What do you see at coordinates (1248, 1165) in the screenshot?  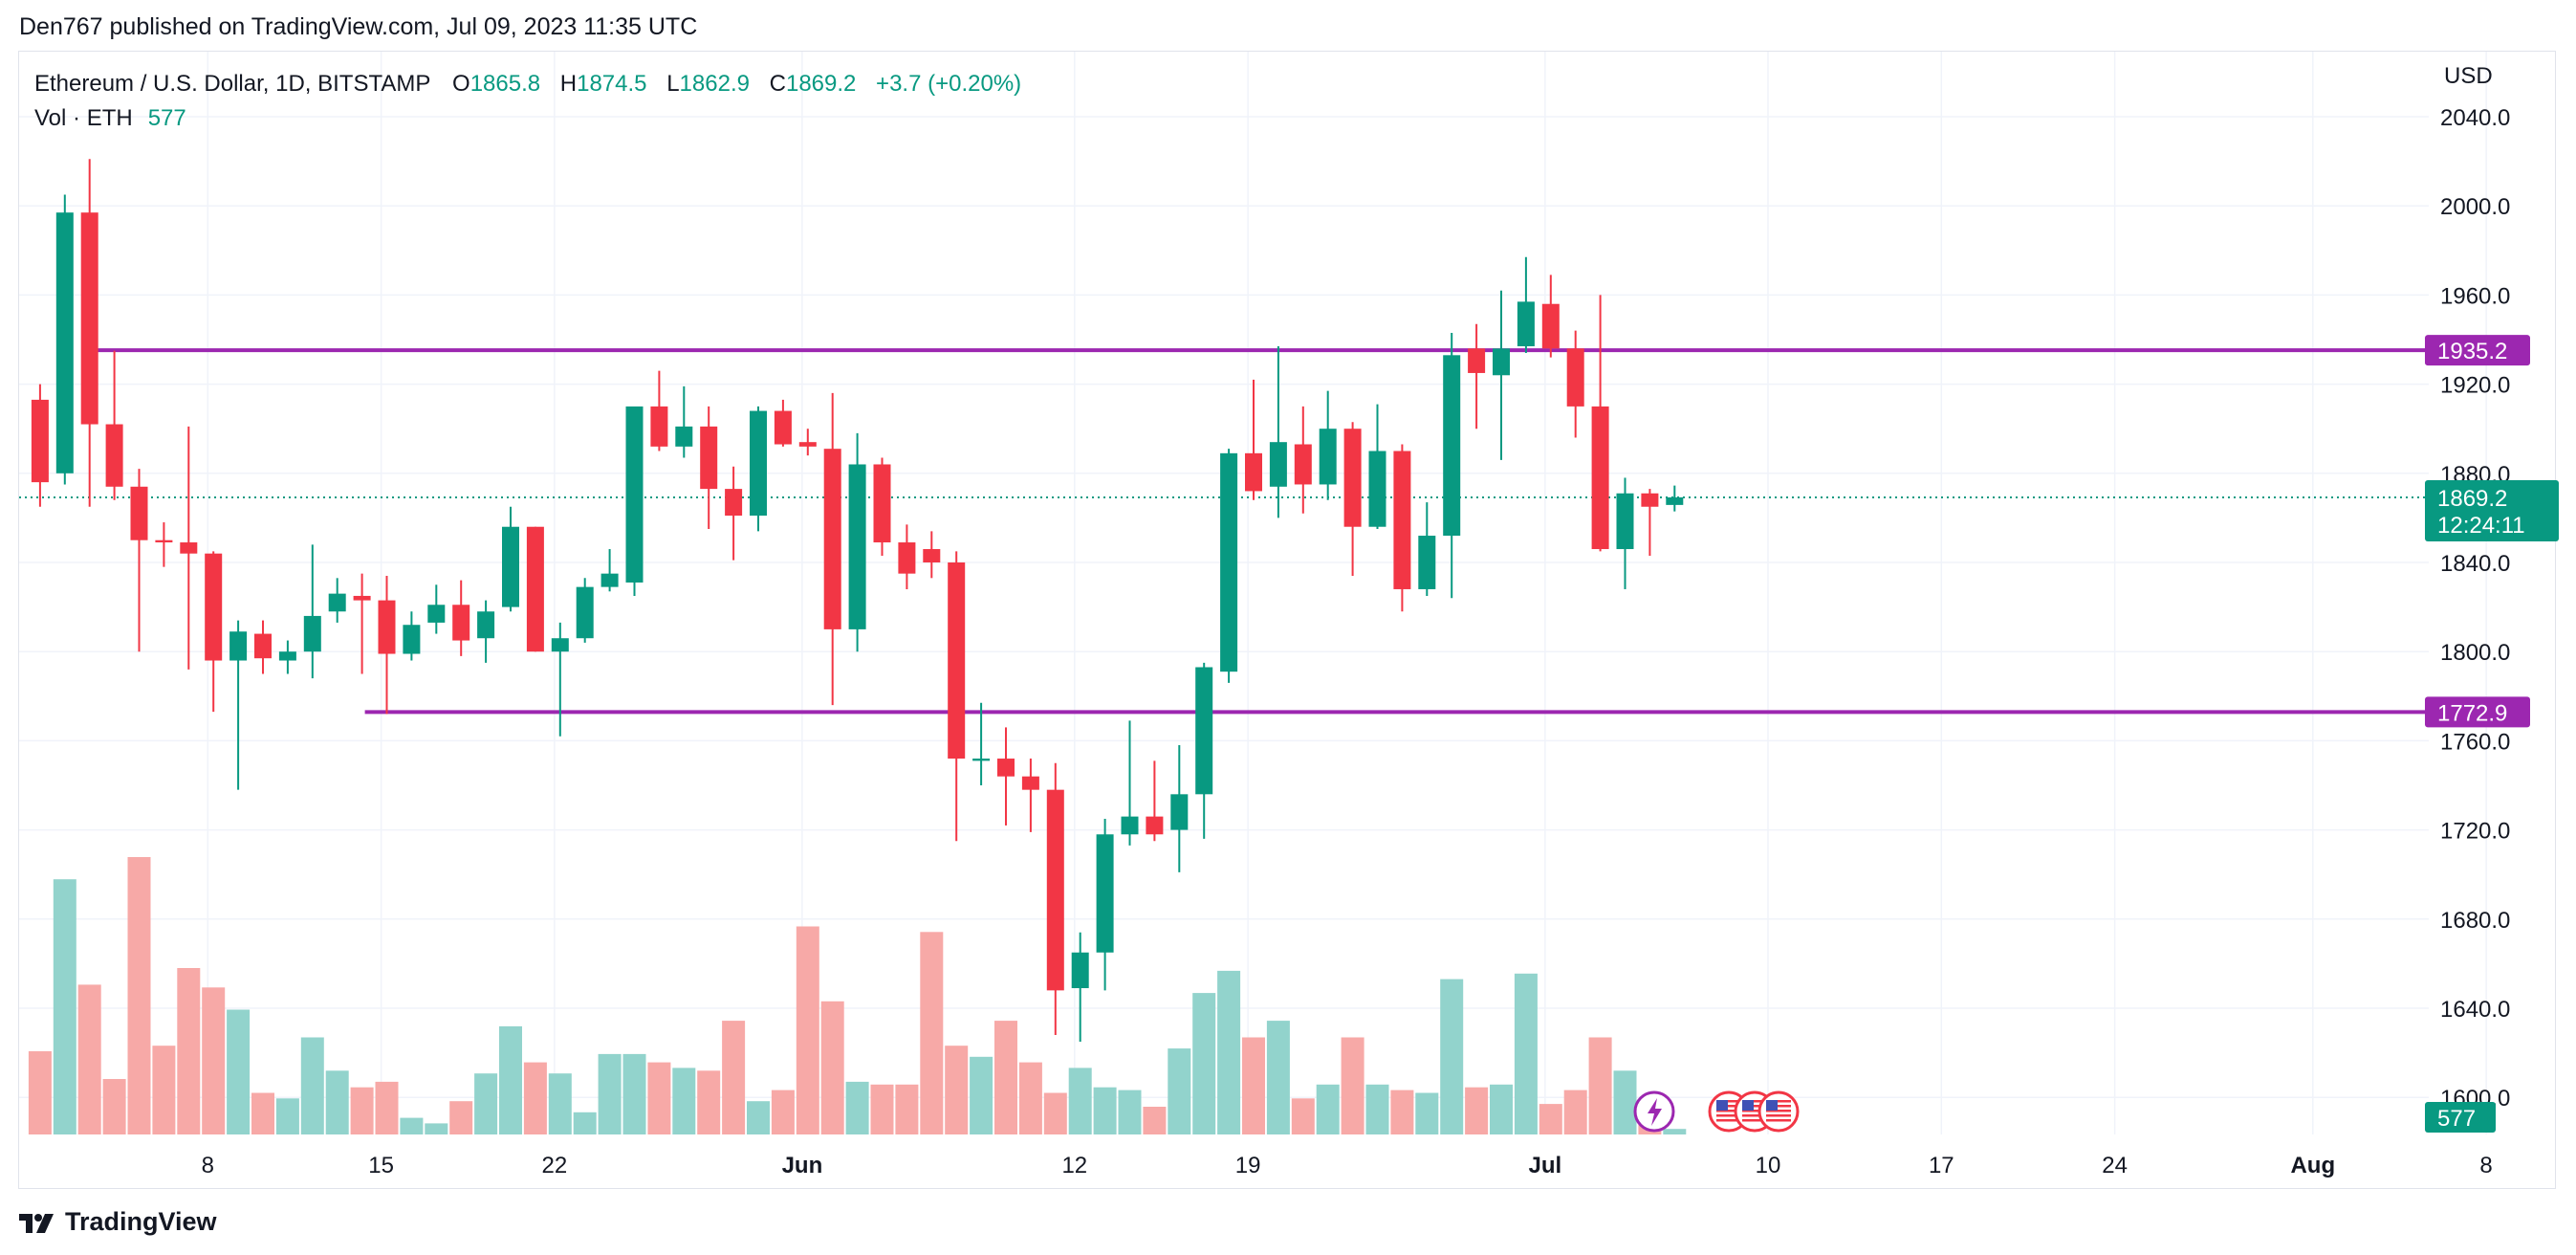 I see `x-tick-label: 19` at bounding box center [1248, 1165].